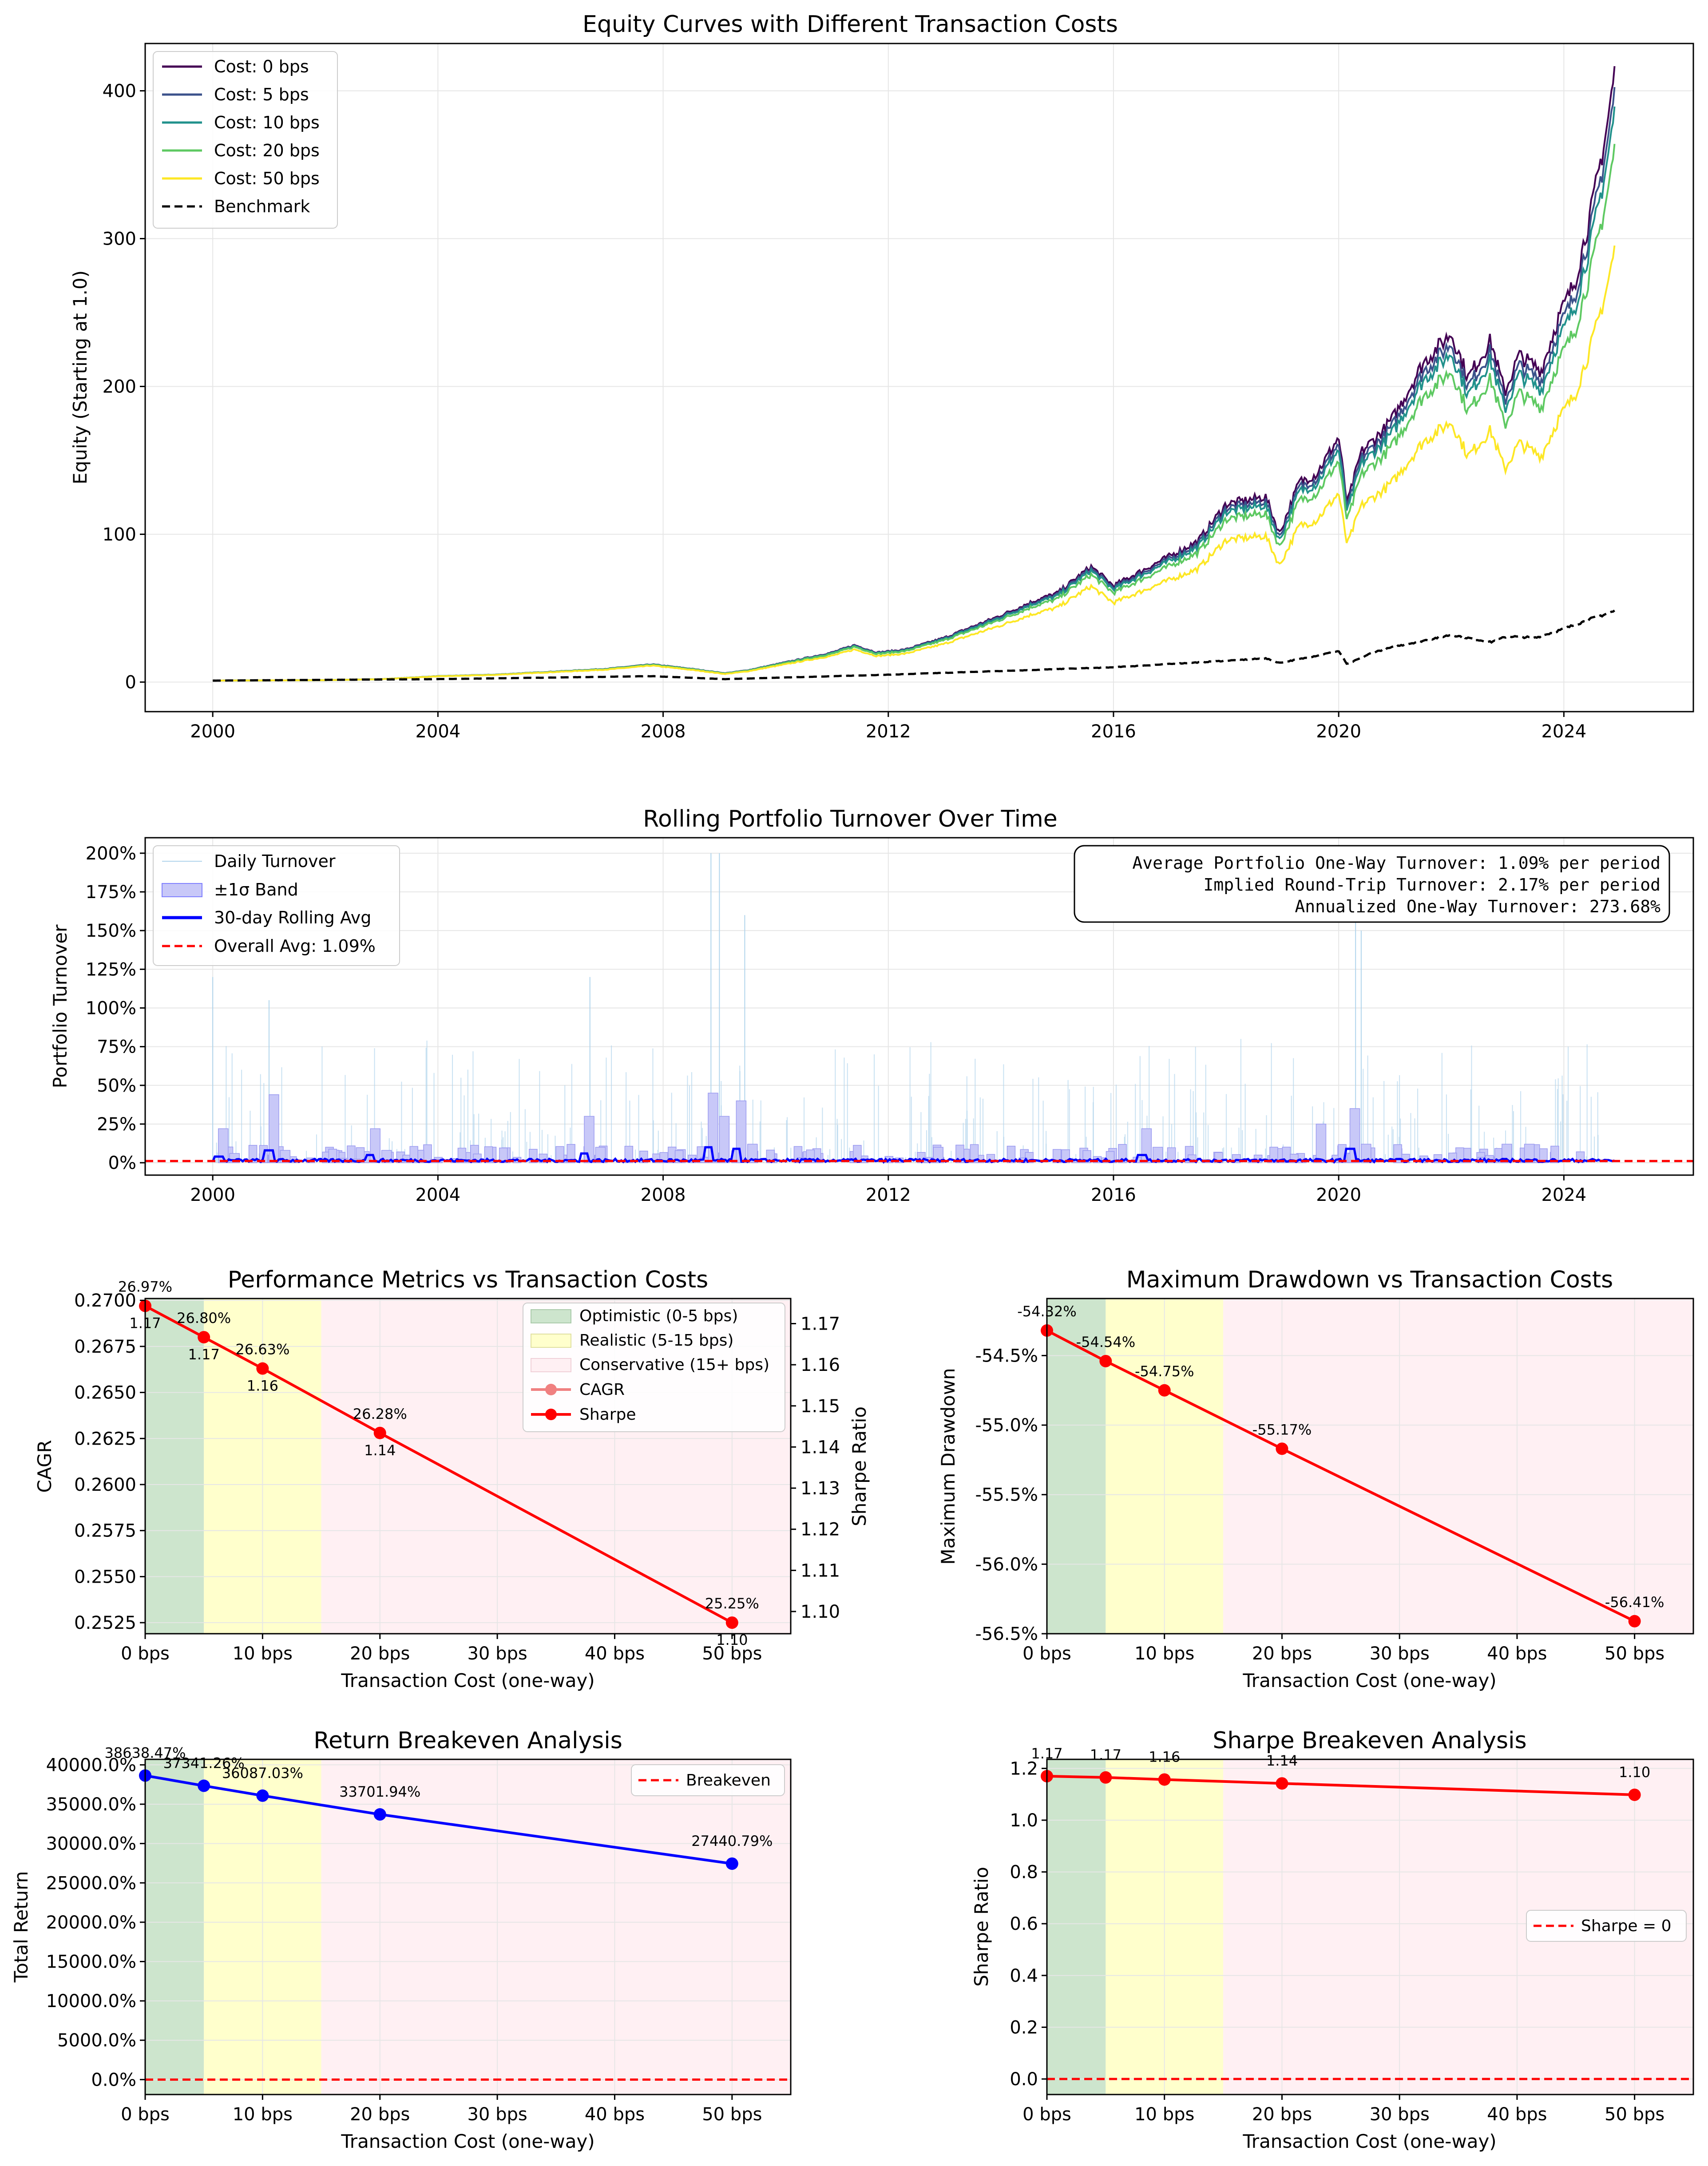 The height and width of the screenshot is (2166, 1708). I want to click on y-tick-label: 50%, so click(116, 1086).